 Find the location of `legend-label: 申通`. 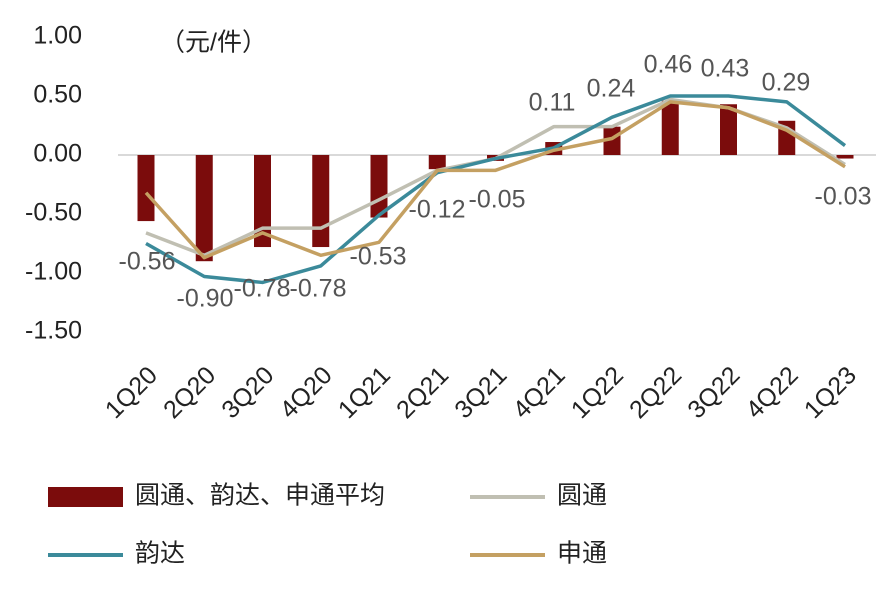

legend-label: 申通 is located at coordinates (582, 554).